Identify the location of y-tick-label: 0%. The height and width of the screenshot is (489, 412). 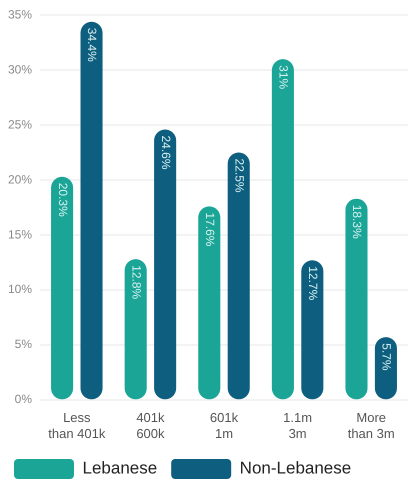
(23, 399).